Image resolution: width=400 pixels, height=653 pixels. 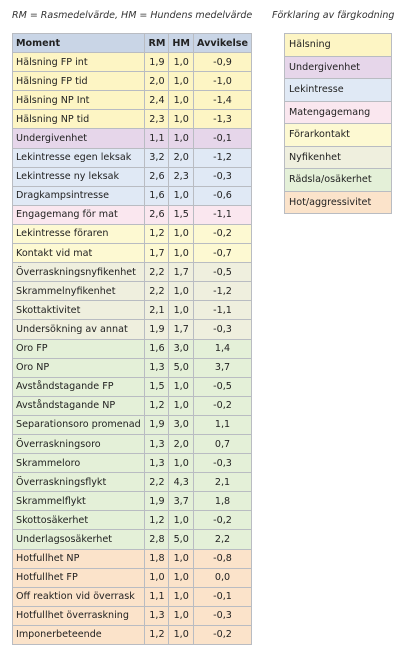 I want to click on value-cell: 2,1, so click(x=222, y=482).